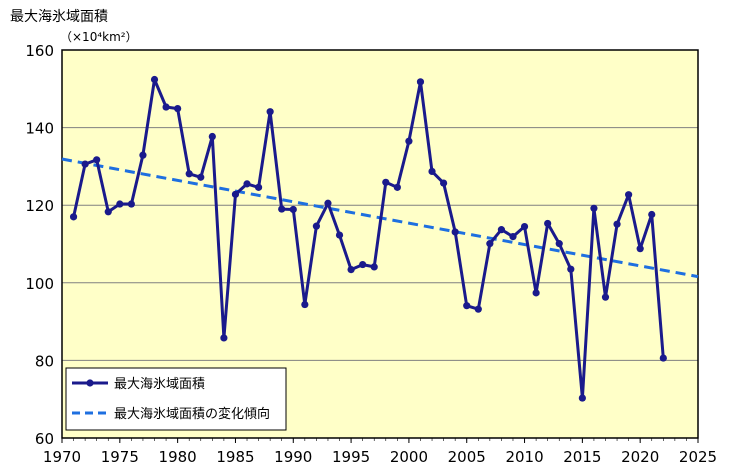 The height and width of the screenshot is (475, 735). What do you see at coordinates (178, 457) in the screenshot?
I see `x-tick-label: 1980` at bounding box center [178, 457].